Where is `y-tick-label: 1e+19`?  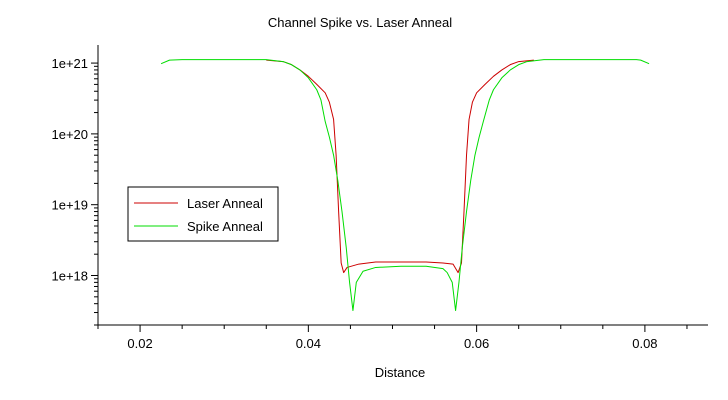 y-tick-label: 1e+19 is located at coordinates (69, 205).